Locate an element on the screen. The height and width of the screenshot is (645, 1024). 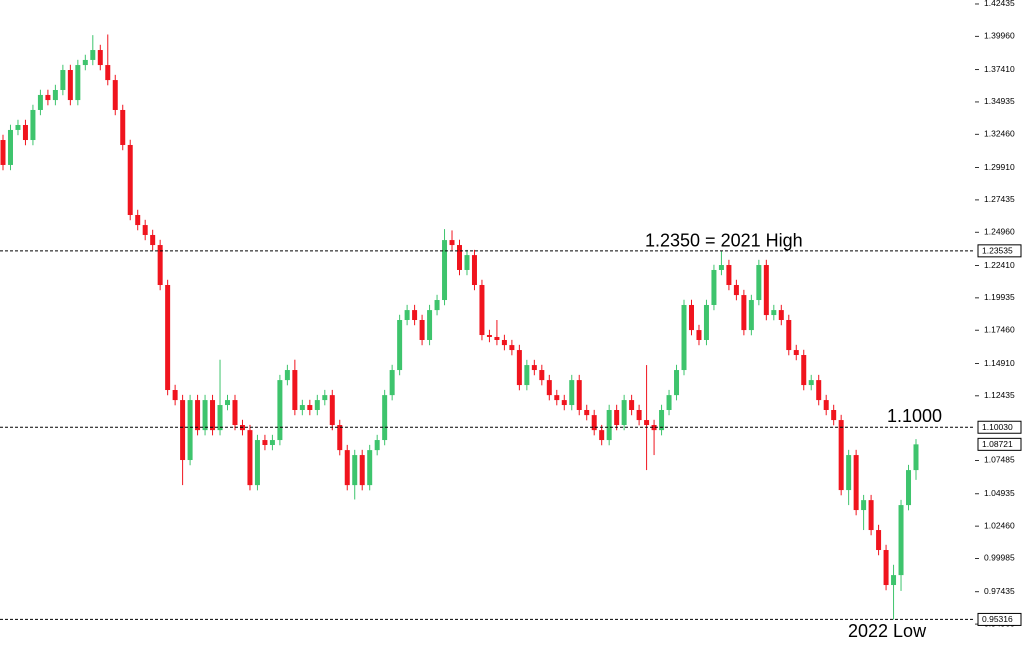
y-tick-label: 1.34935 is located at coordinates (999, 101).